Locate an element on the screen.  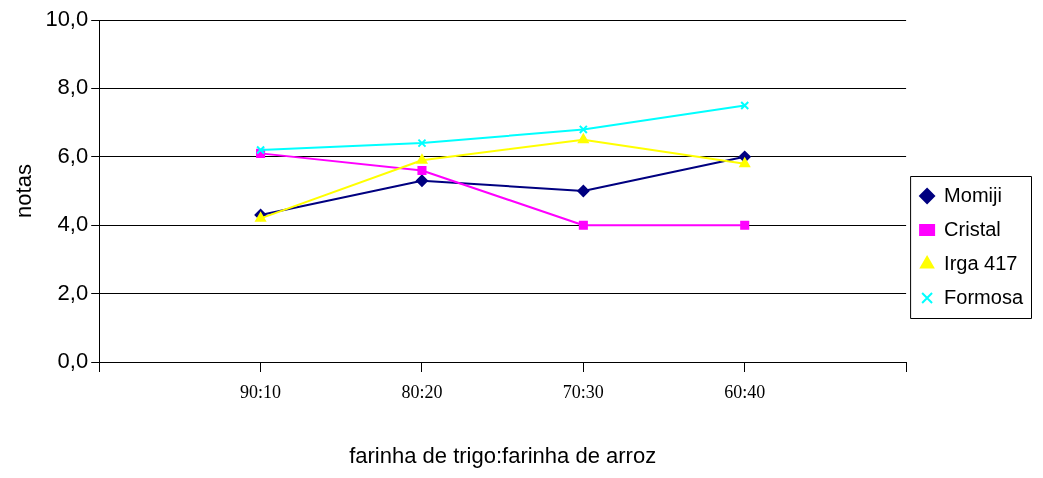
legend-label: Formosa is located at coordinates (984, 296).